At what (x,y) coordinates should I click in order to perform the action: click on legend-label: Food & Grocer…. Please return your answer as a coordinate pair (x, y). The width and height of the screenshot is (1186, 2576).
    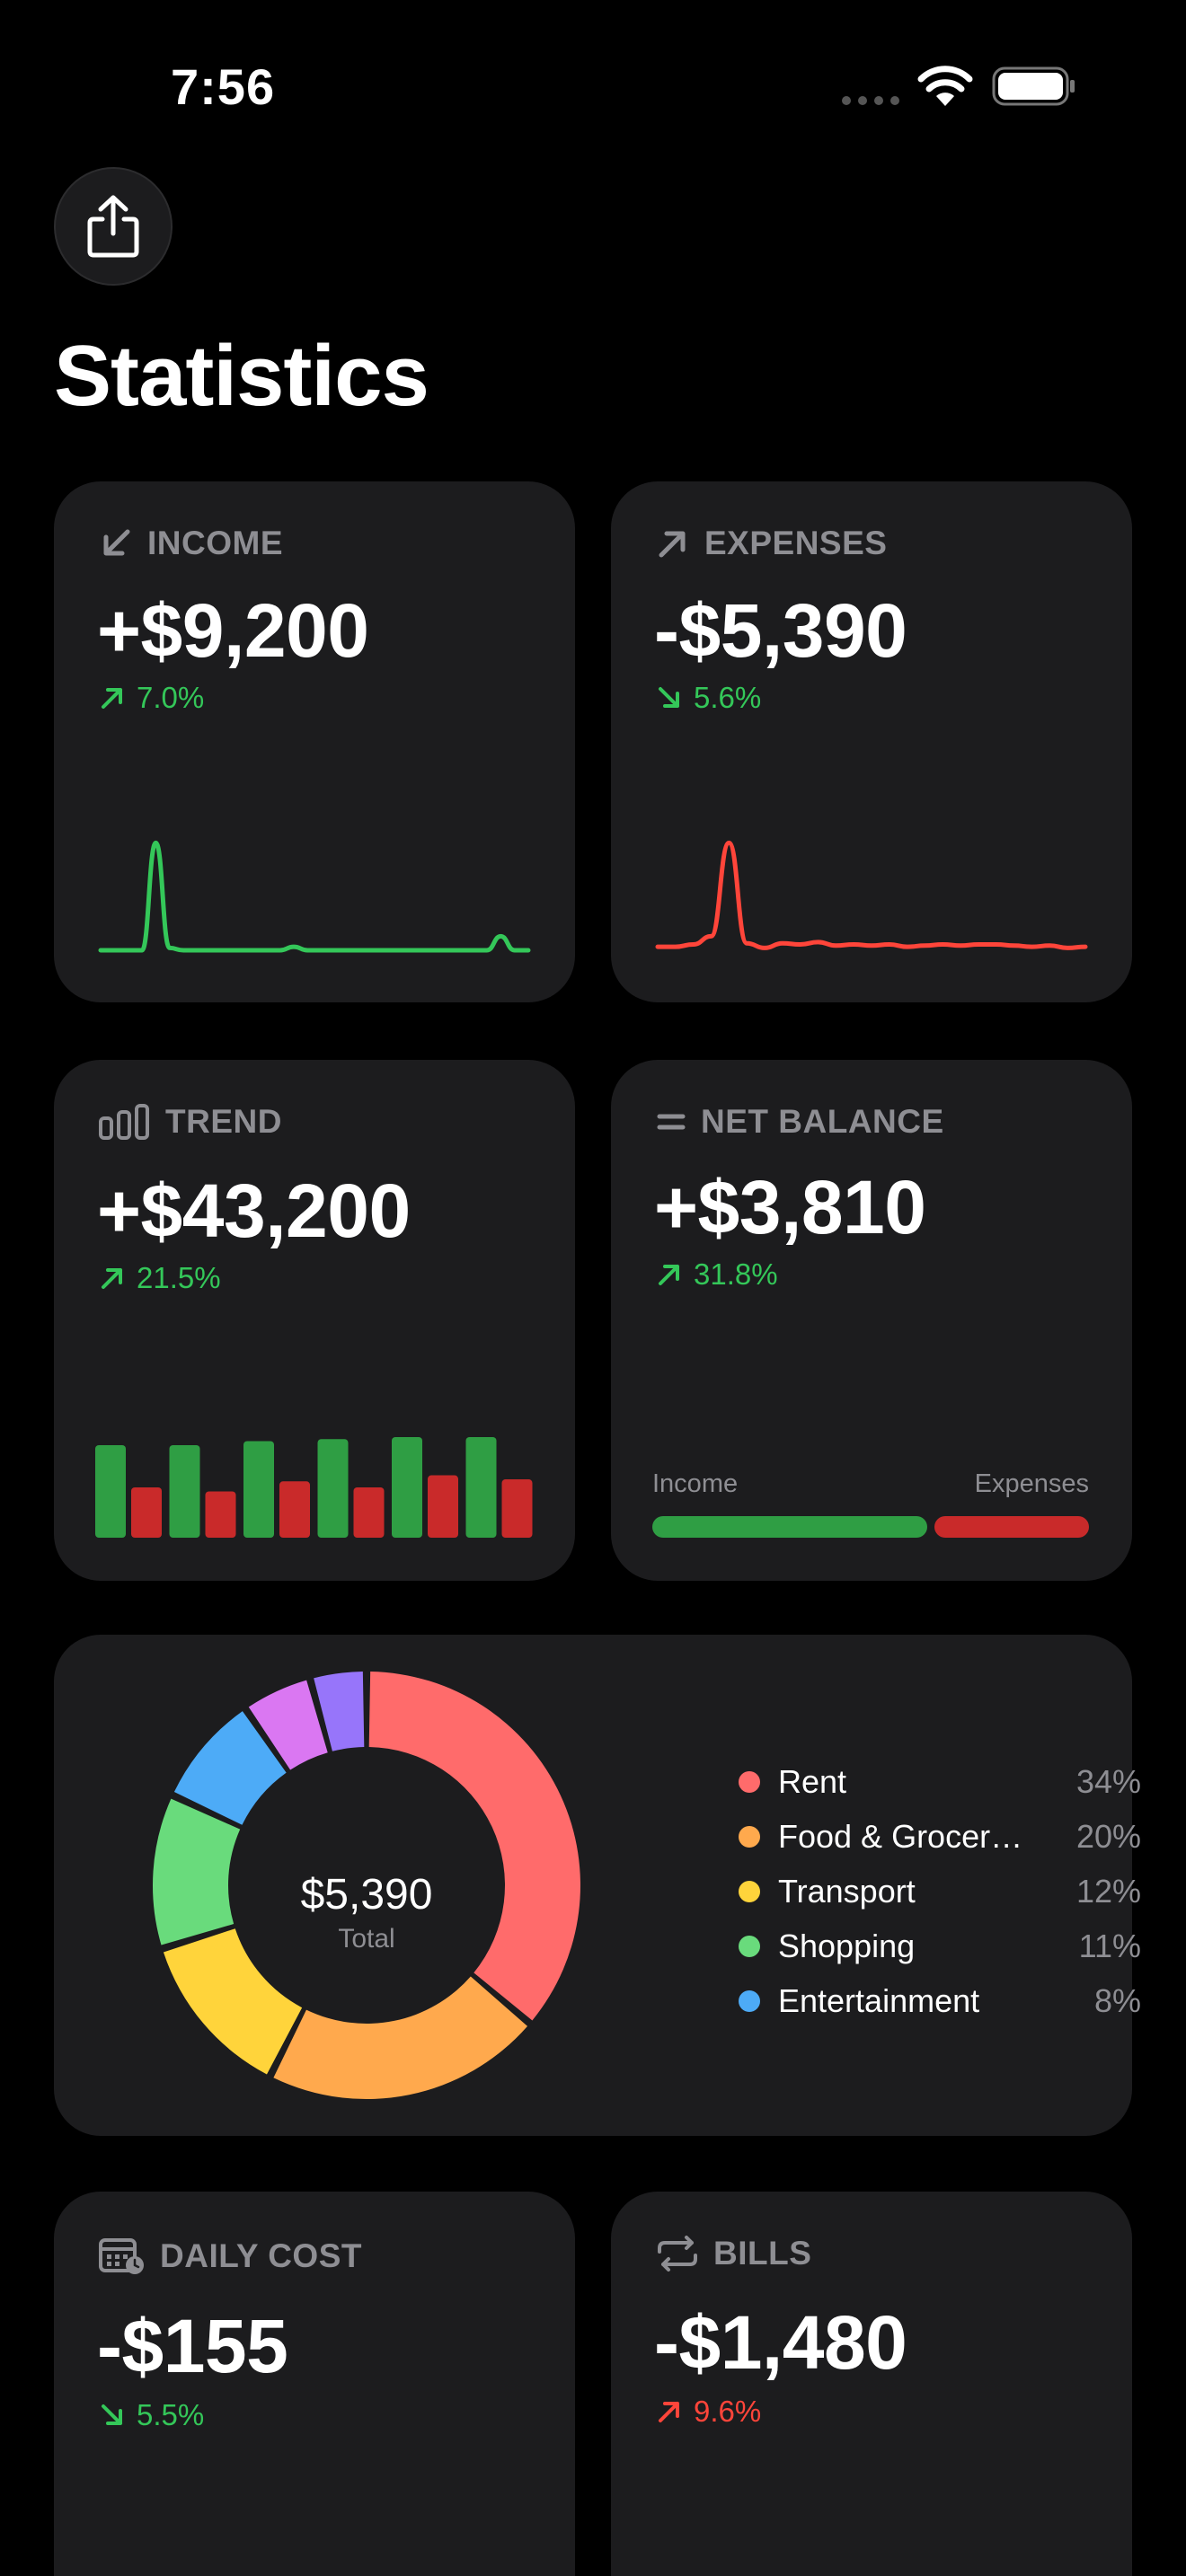
    Looking at the image, I should click on (900, 1836).